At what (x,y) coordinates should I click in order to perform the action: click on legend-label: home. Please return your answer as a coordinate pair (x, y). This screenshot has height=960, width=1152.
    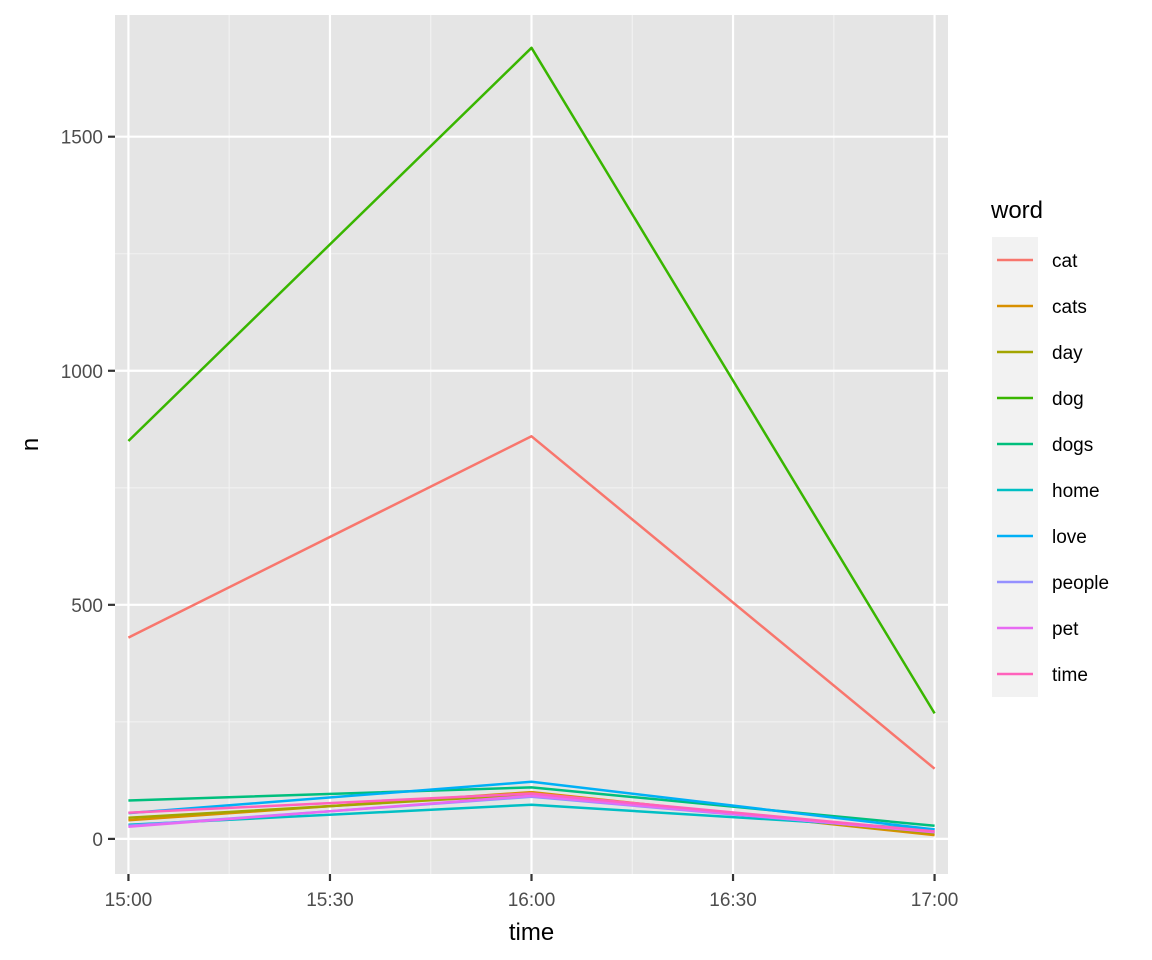
    Looking at the image, I should click on (1076, 491).